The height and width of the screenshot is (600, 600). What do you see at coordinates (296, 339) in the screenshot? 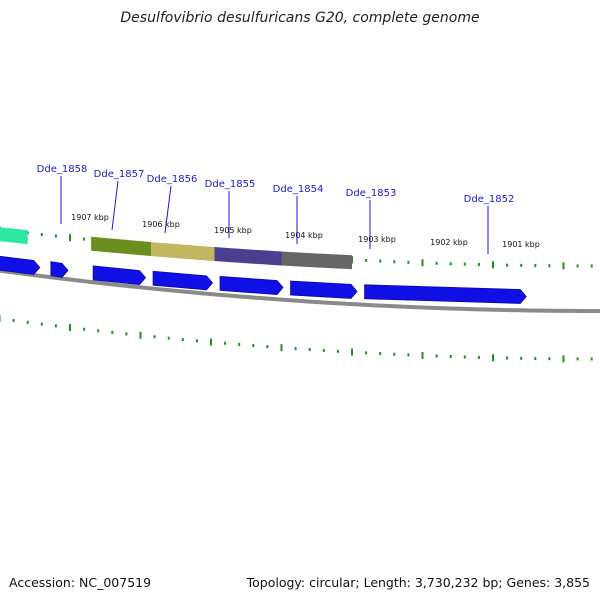
I see `inner-tick-ring` at bounding box center [296, 339].